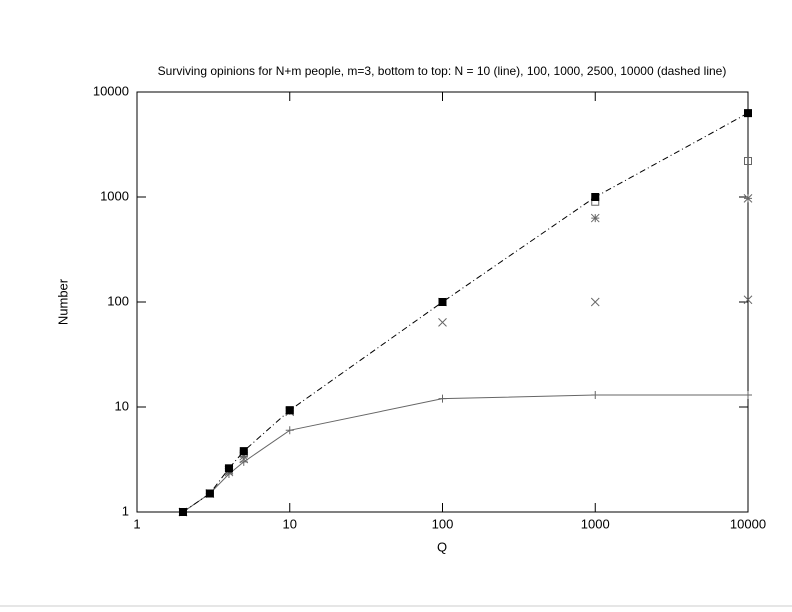  Describe the element at coordinates (114, 195) in the screenshot. I see `y-tick-label: 1000` at that location.